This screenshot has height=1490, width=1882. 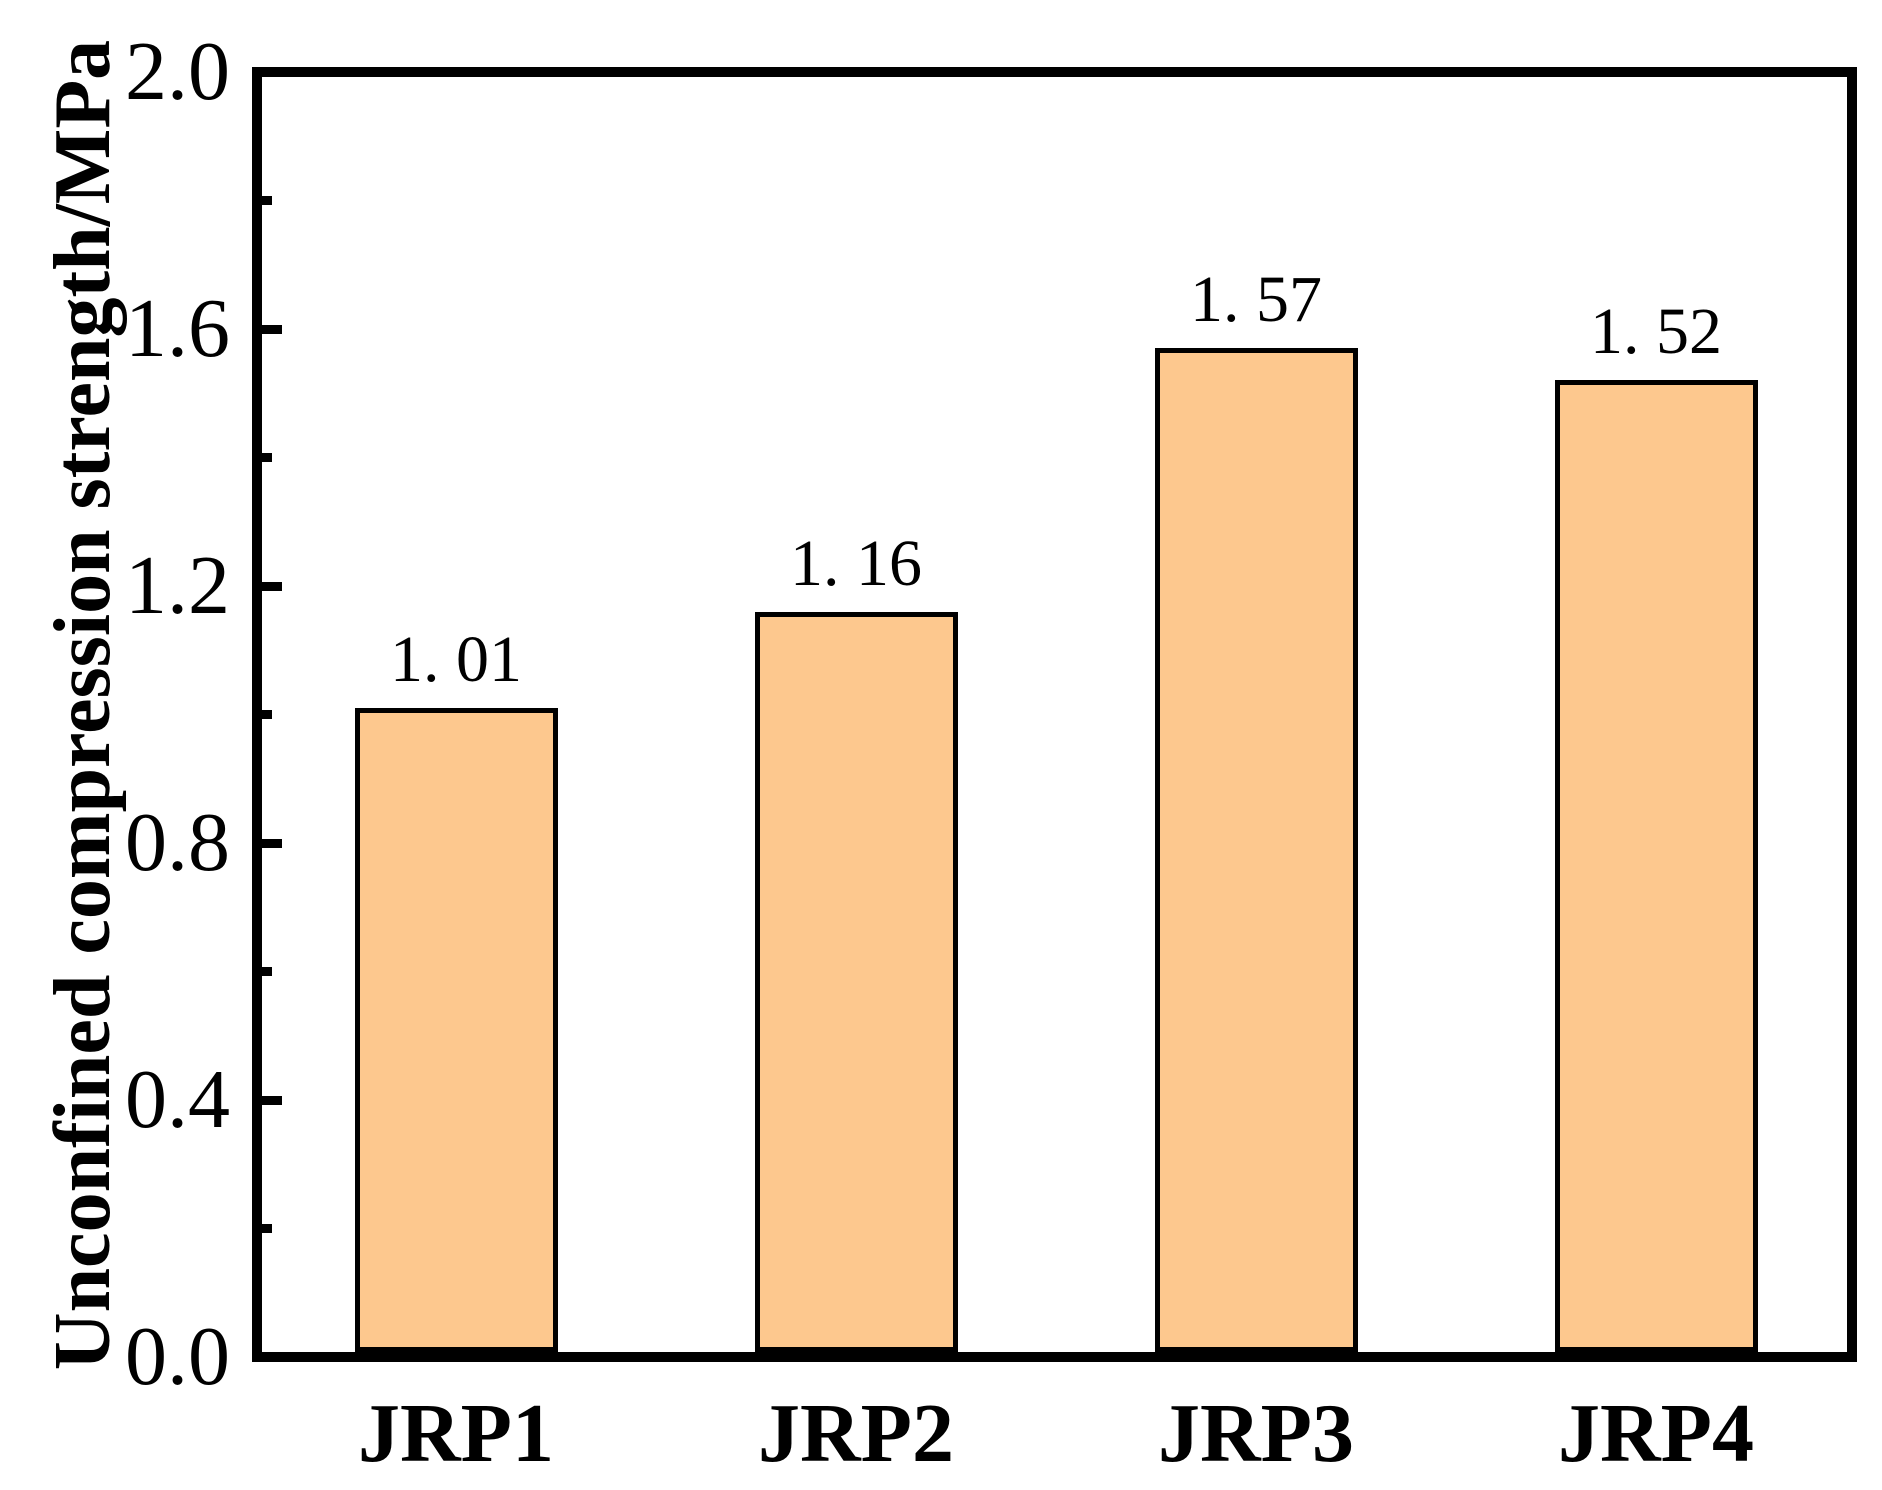 What do you see at coordinates (1656, 866) in the screenshot?
I see `bar-JRP4` at bounding box center [1656, 866].